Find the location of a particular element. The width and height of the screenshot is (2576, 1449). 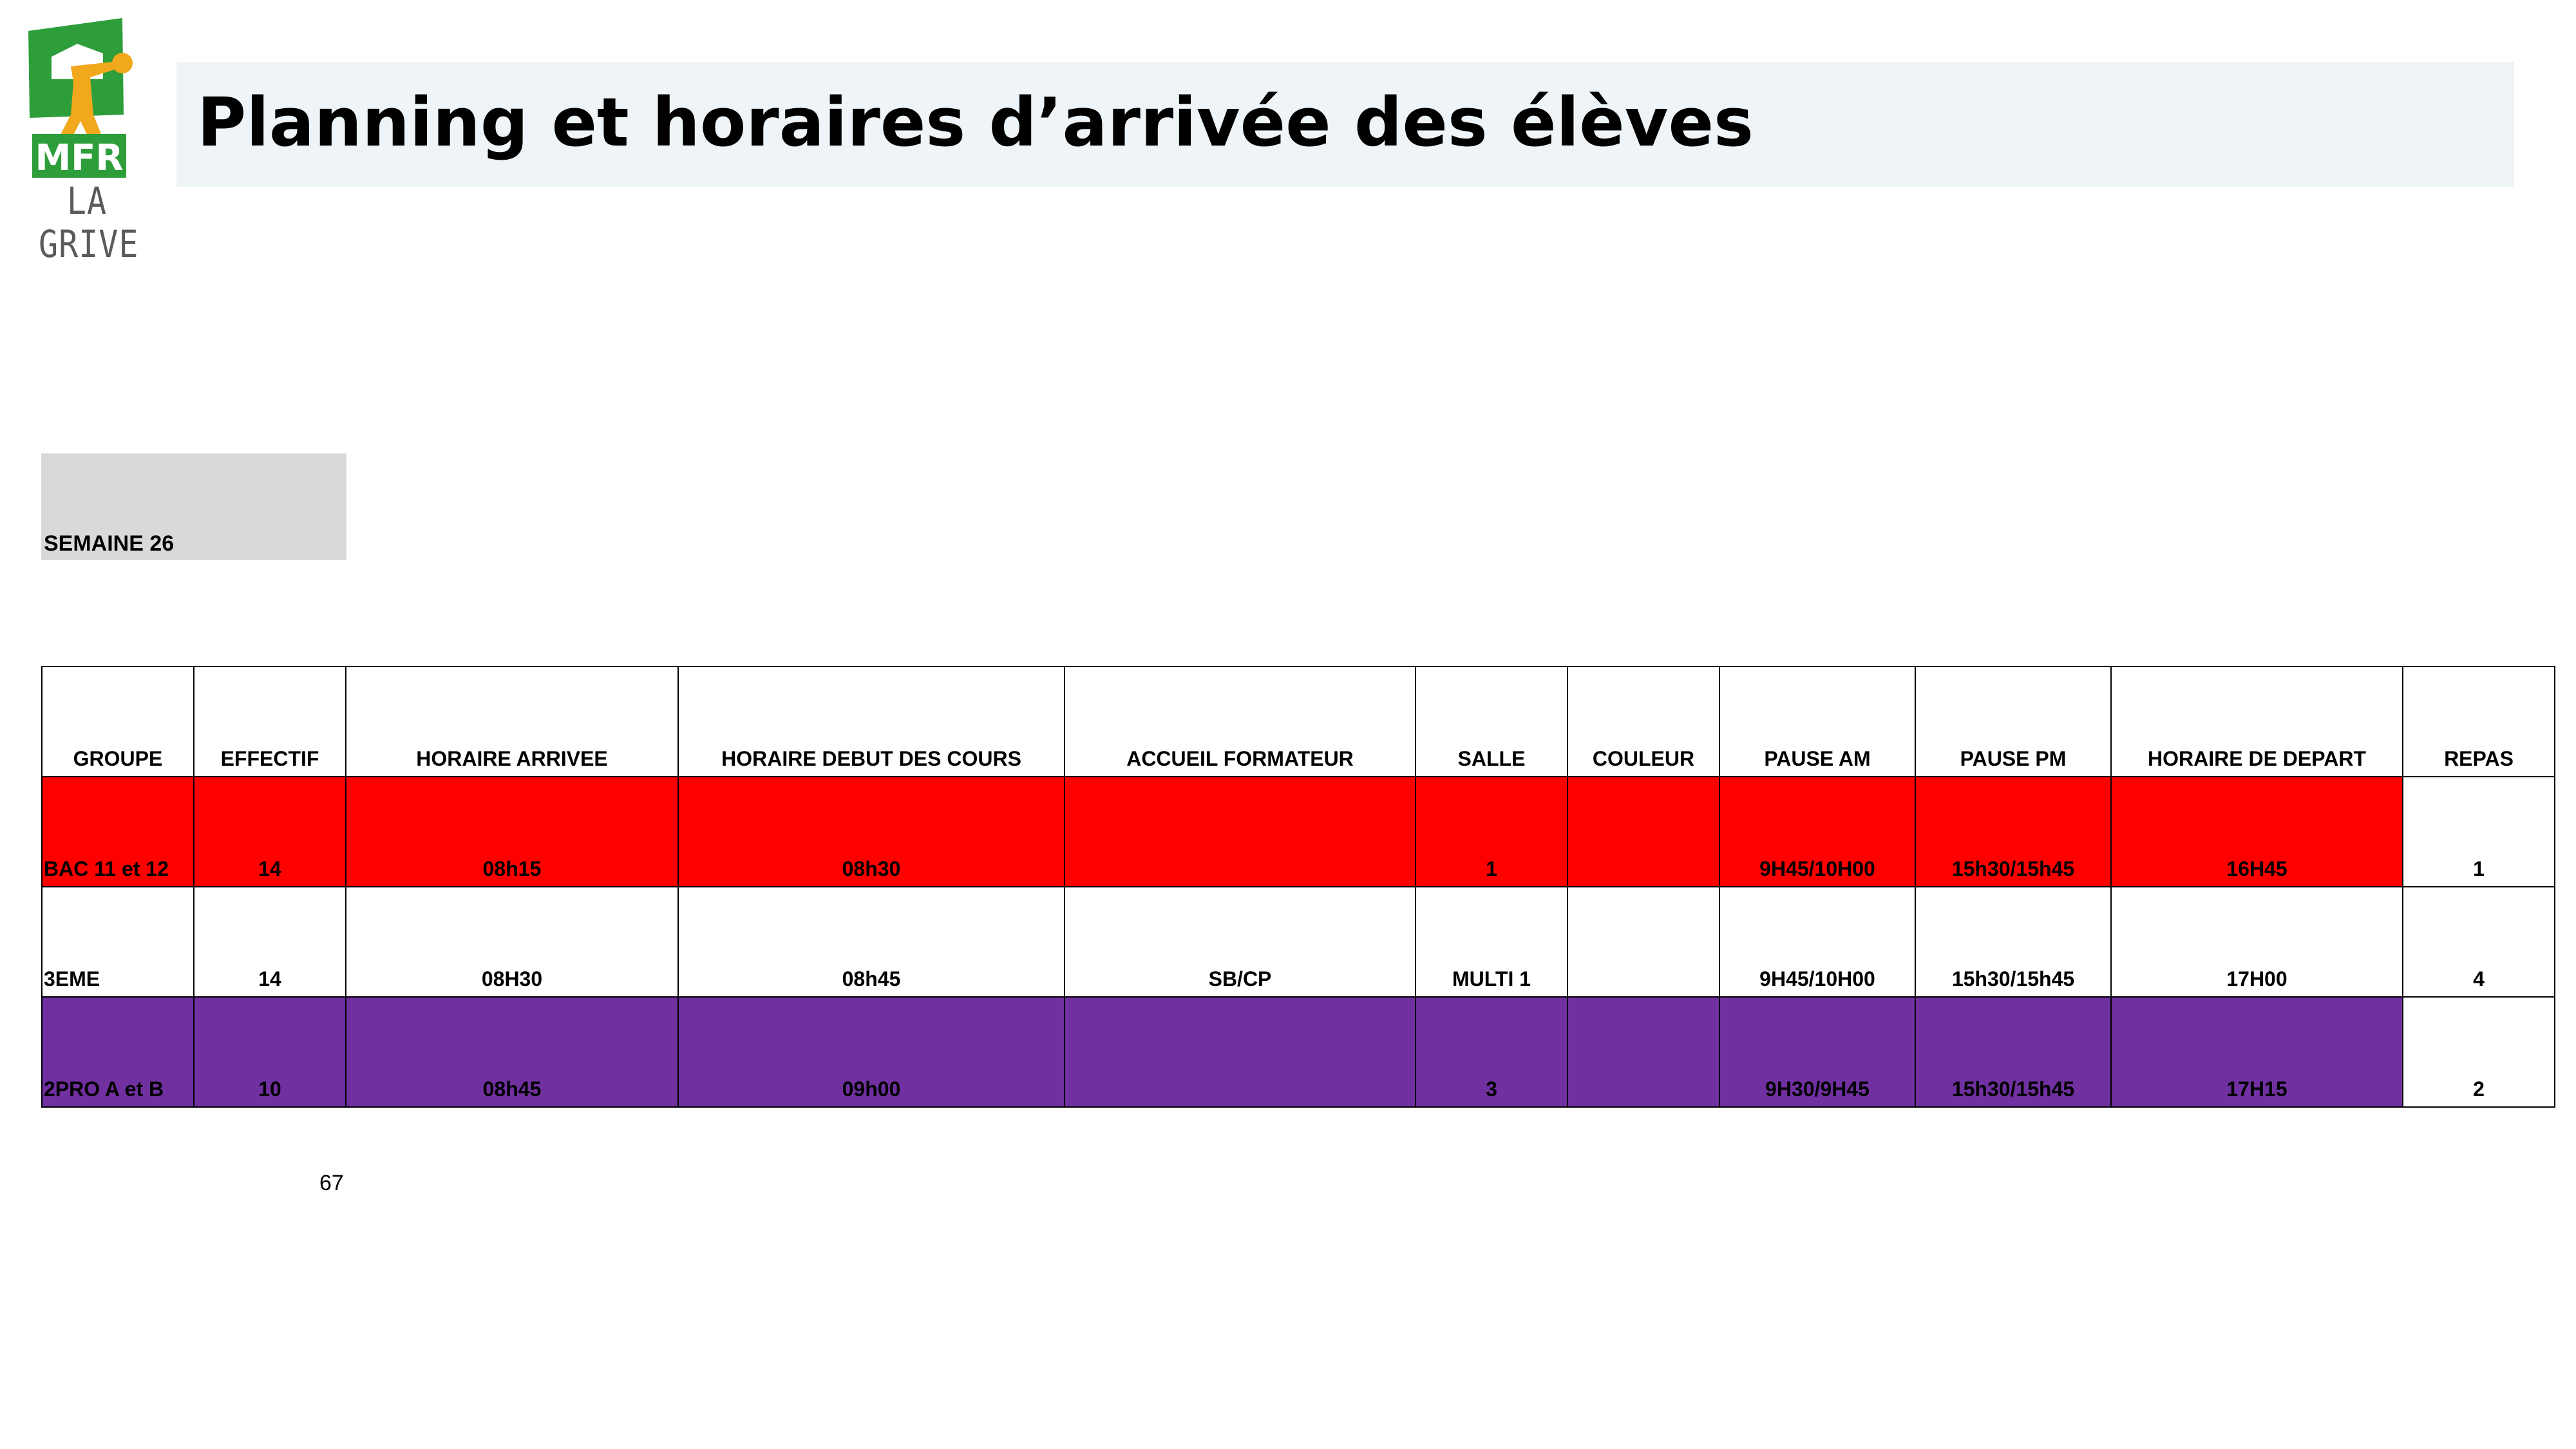

cell-salle: MULTI 1 is located at coordinates (1492, 942).